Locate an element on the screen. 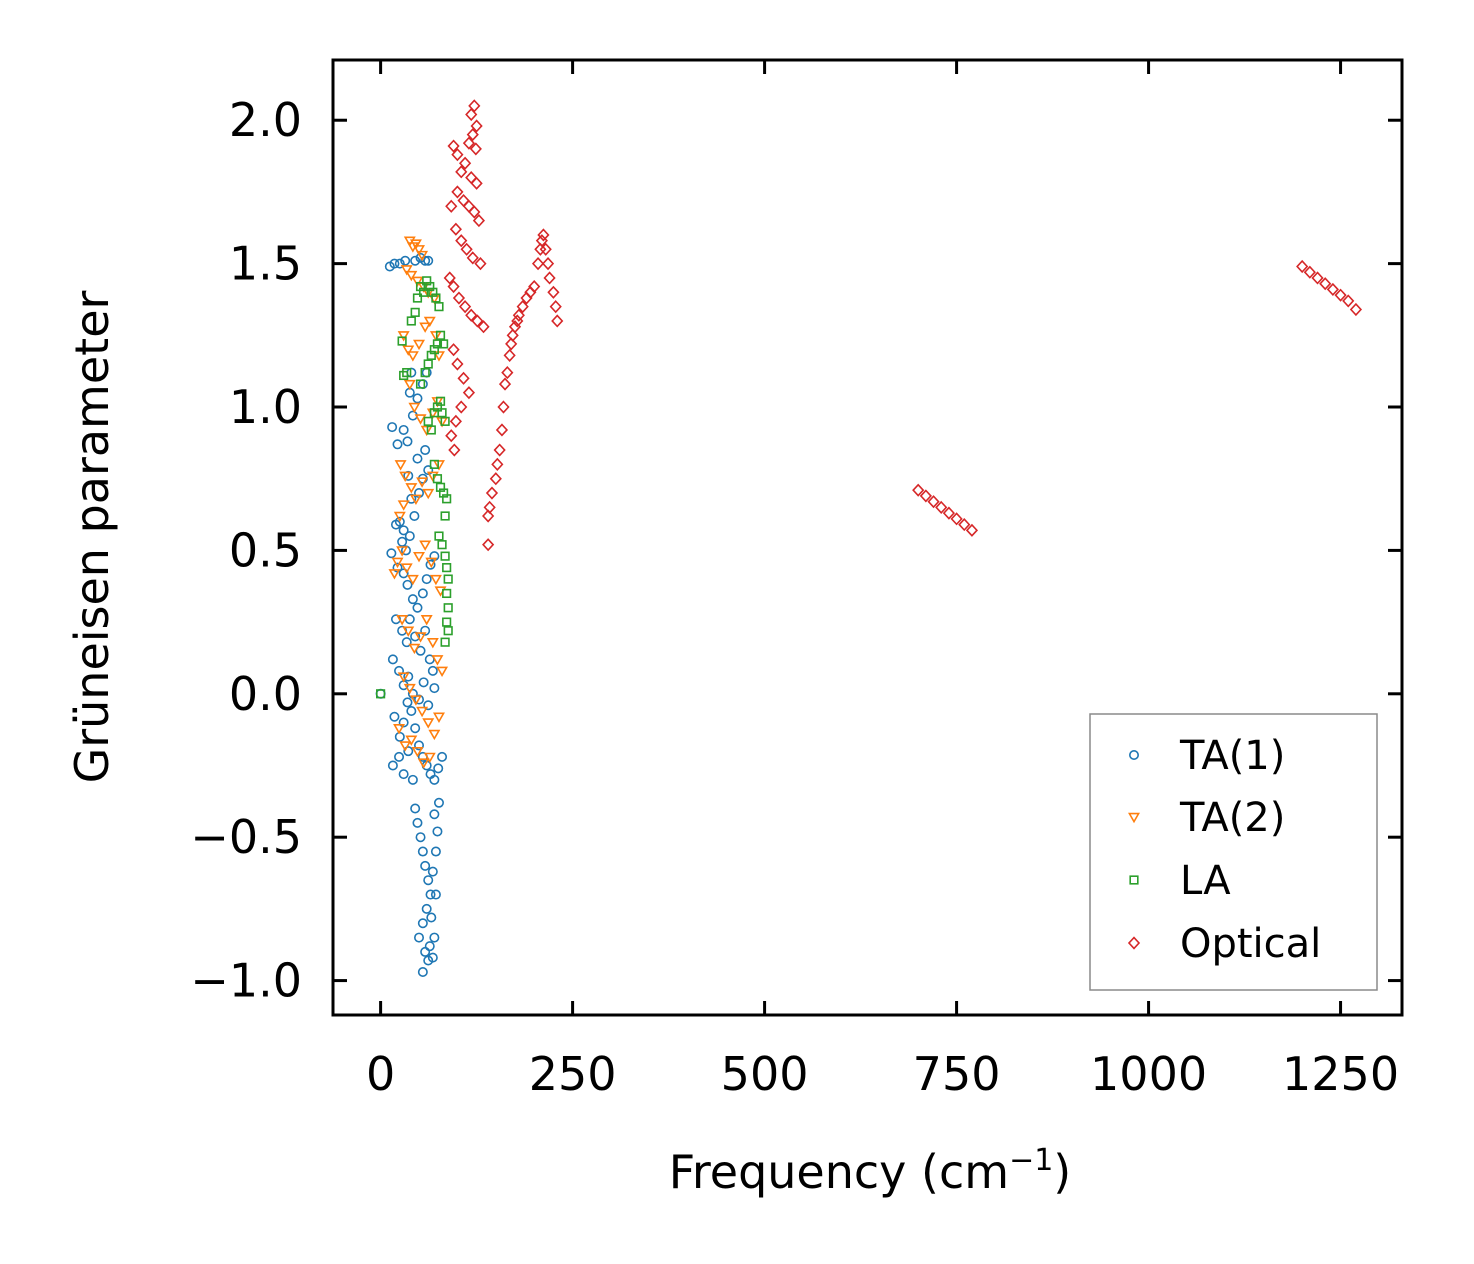 The image size is (1474, 1264). y-tick-label: −1.0 is located at coordinates (246, 981).